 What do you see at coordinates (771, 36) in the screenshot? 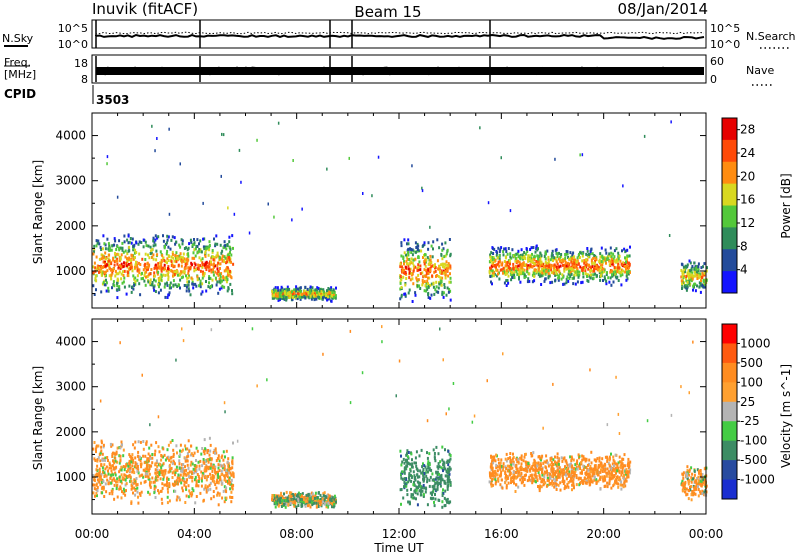
I see `nsearch-label: N.Search` at bounding box center [771, 36].